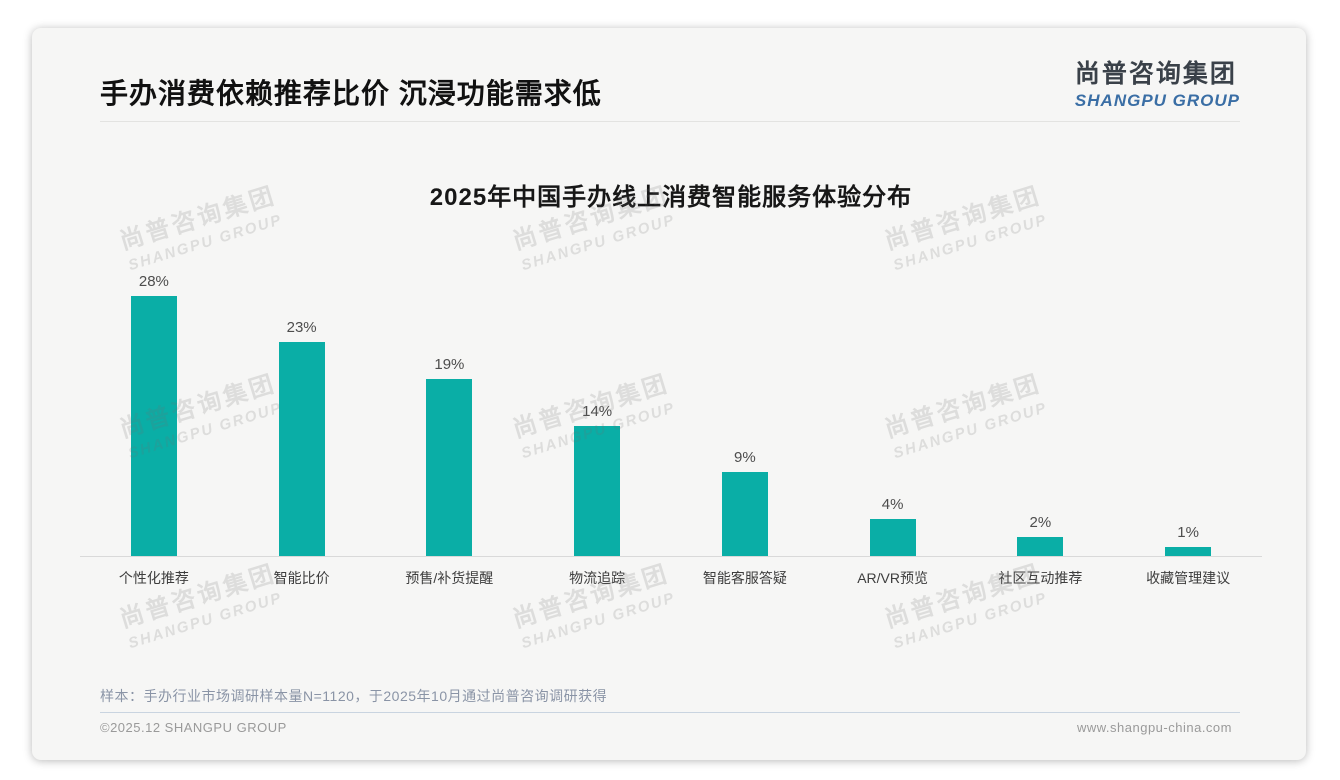 This screenshot has width=1340, height=780. I want to click on bar-column: 23%, so click(302, 437).